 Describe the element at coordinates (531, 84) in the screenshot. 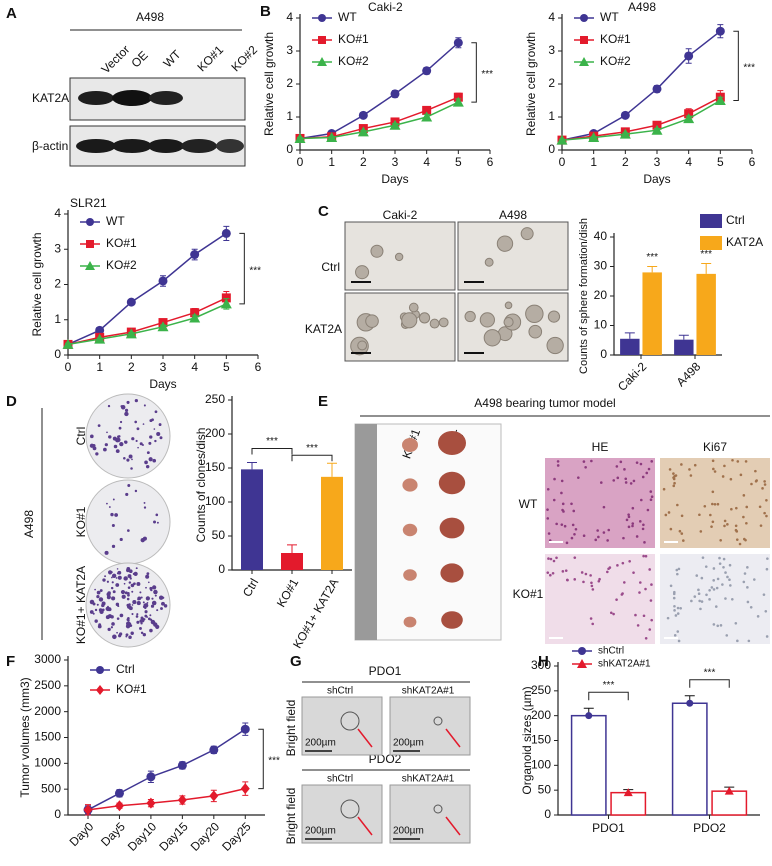

I see `y-axis-label: Relative cell growth` at that location.